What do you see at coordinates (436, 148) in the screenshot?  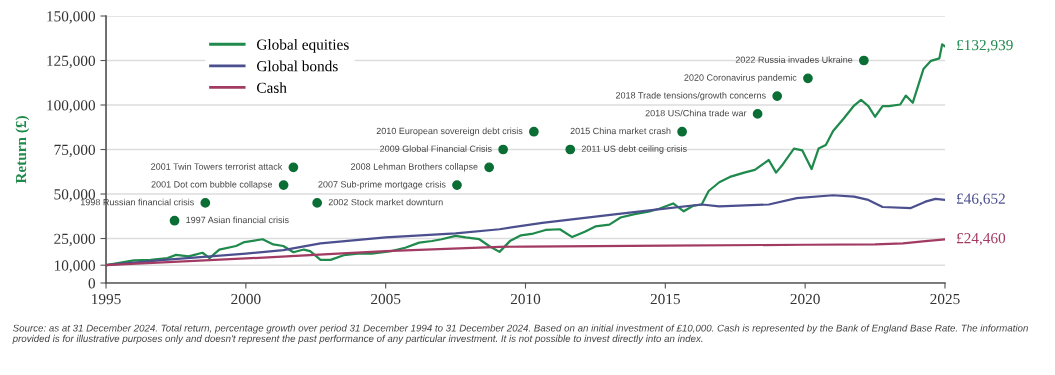 I see `annotation: 2009 Global Financial Crisis` at bounding box center [436, 148].